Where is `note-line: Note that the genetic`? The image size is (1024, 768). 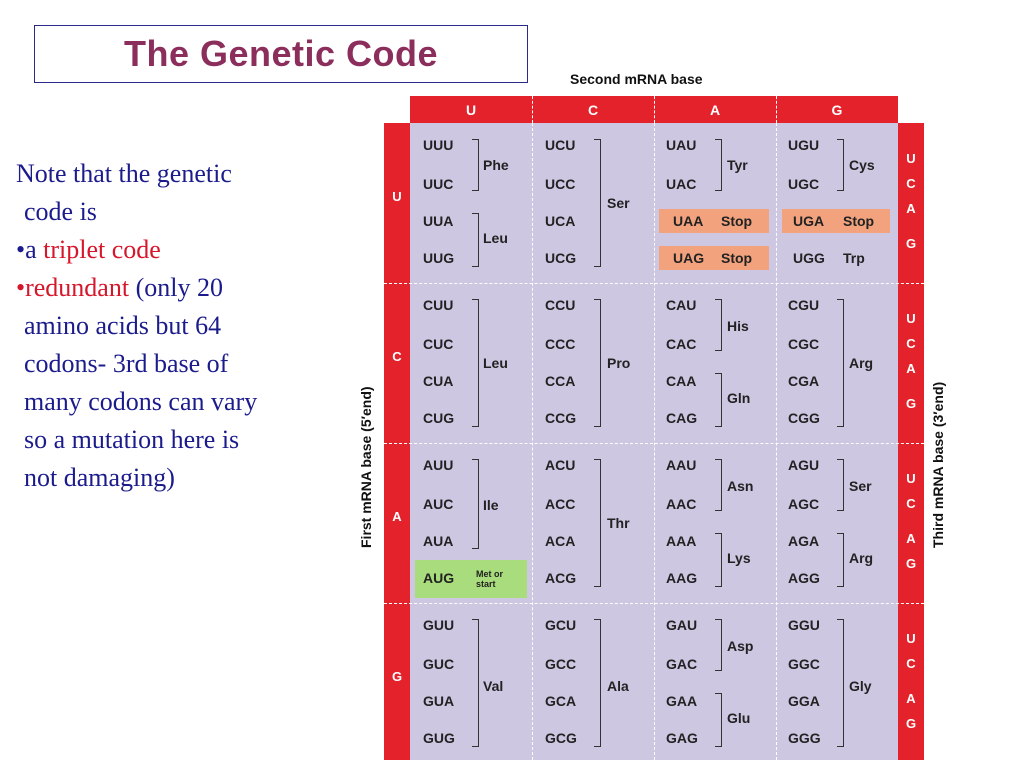 note-line: Note that the genetic is located at coordinates (124, 173).